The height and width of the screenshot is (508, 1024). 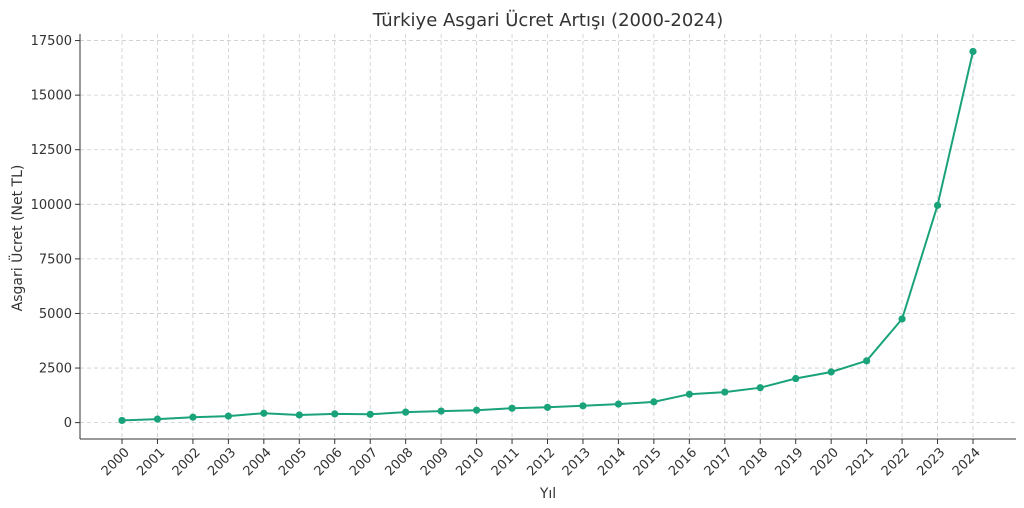 What do you see at coordinates (55, 369) in the screenshot?
I see `y-tick-label: 2500` at bounding box center [55, 369].